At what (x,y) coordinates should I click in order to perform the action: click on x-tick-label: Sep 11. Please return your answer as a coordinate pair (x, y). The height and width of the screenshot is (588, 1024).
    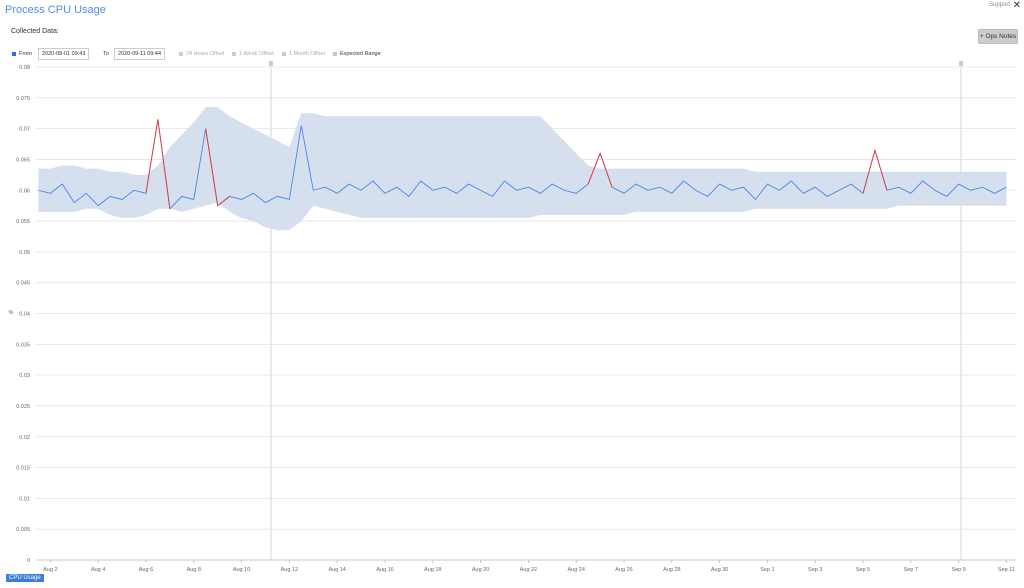
    Looking at the image, I should click on (1006, 569).